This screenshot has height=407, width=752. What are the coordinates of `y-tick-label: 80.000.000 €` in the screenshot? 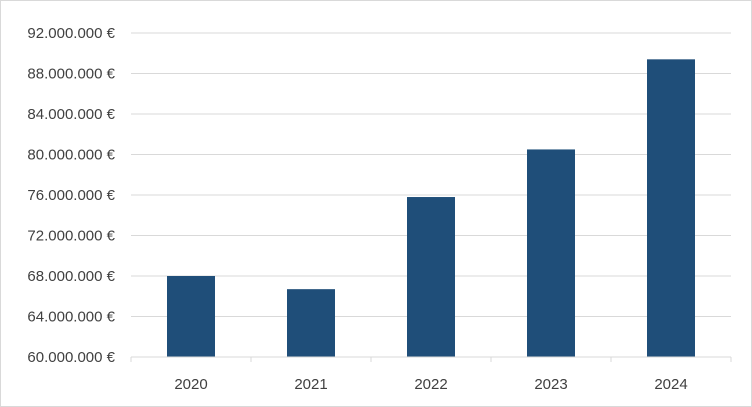 It's located at (71, 155).